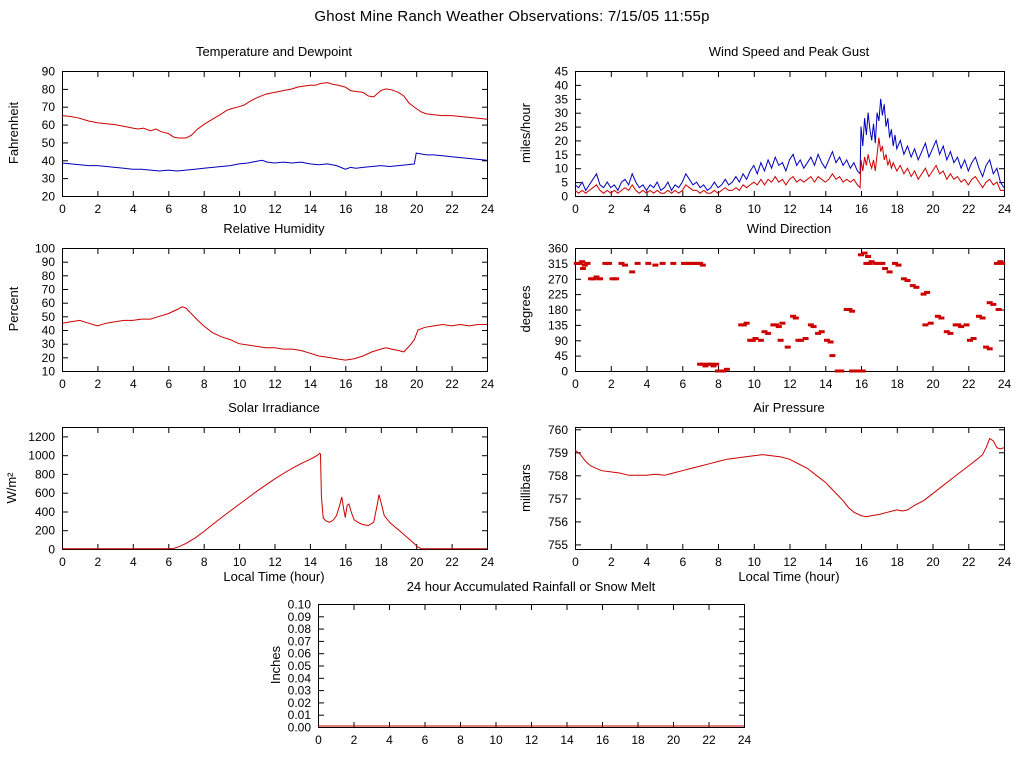 The height and width of the screenshot is (768, 1024). Describe the element at coordinates (274, 228) in the screenshot. I see `chart-title: Relative Humidity` at that location.